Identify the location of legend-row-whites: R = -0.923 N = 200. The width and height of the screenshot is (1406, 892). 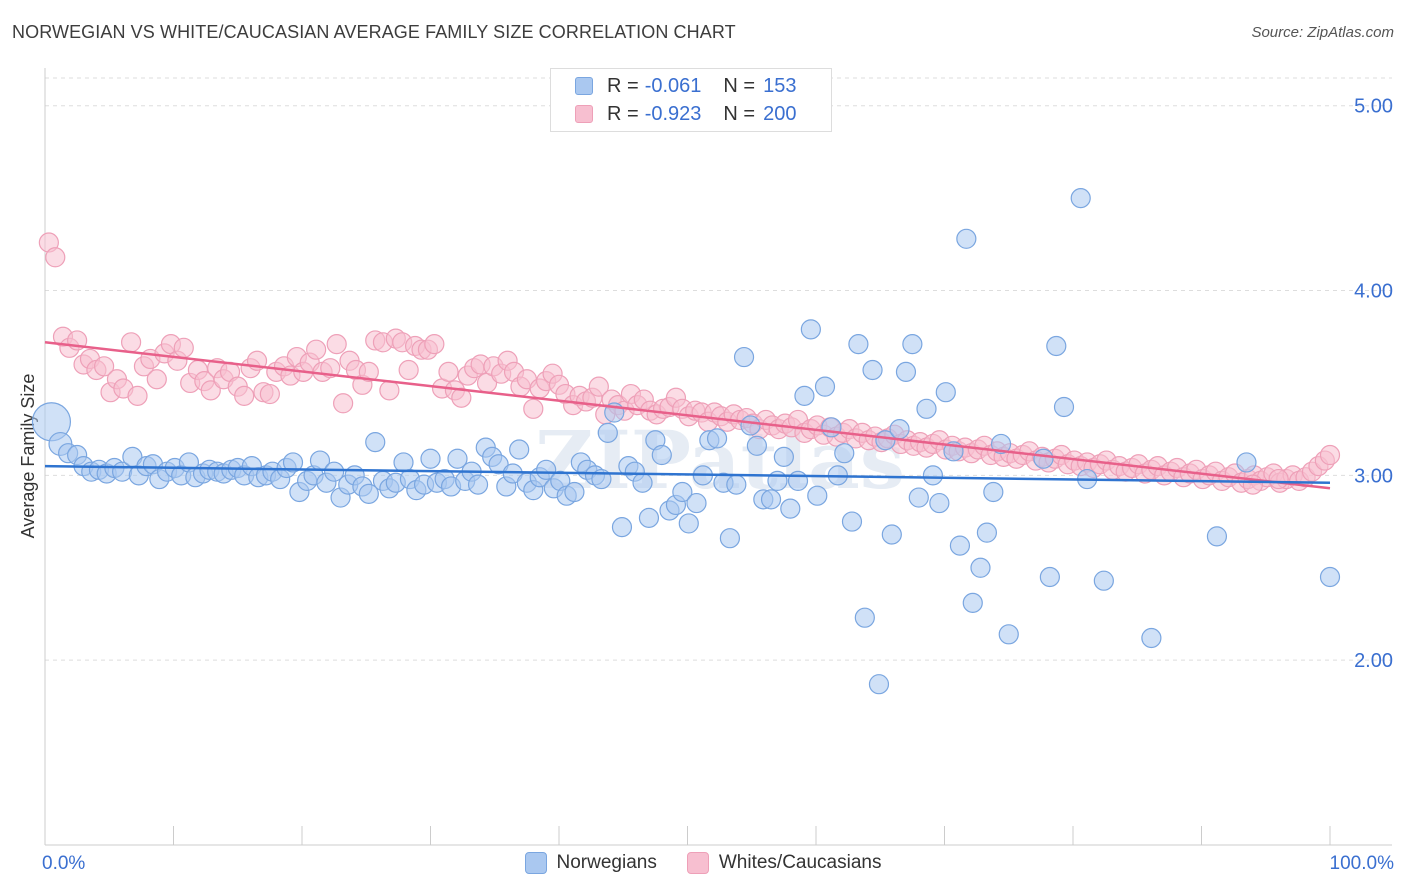
(685, 114).